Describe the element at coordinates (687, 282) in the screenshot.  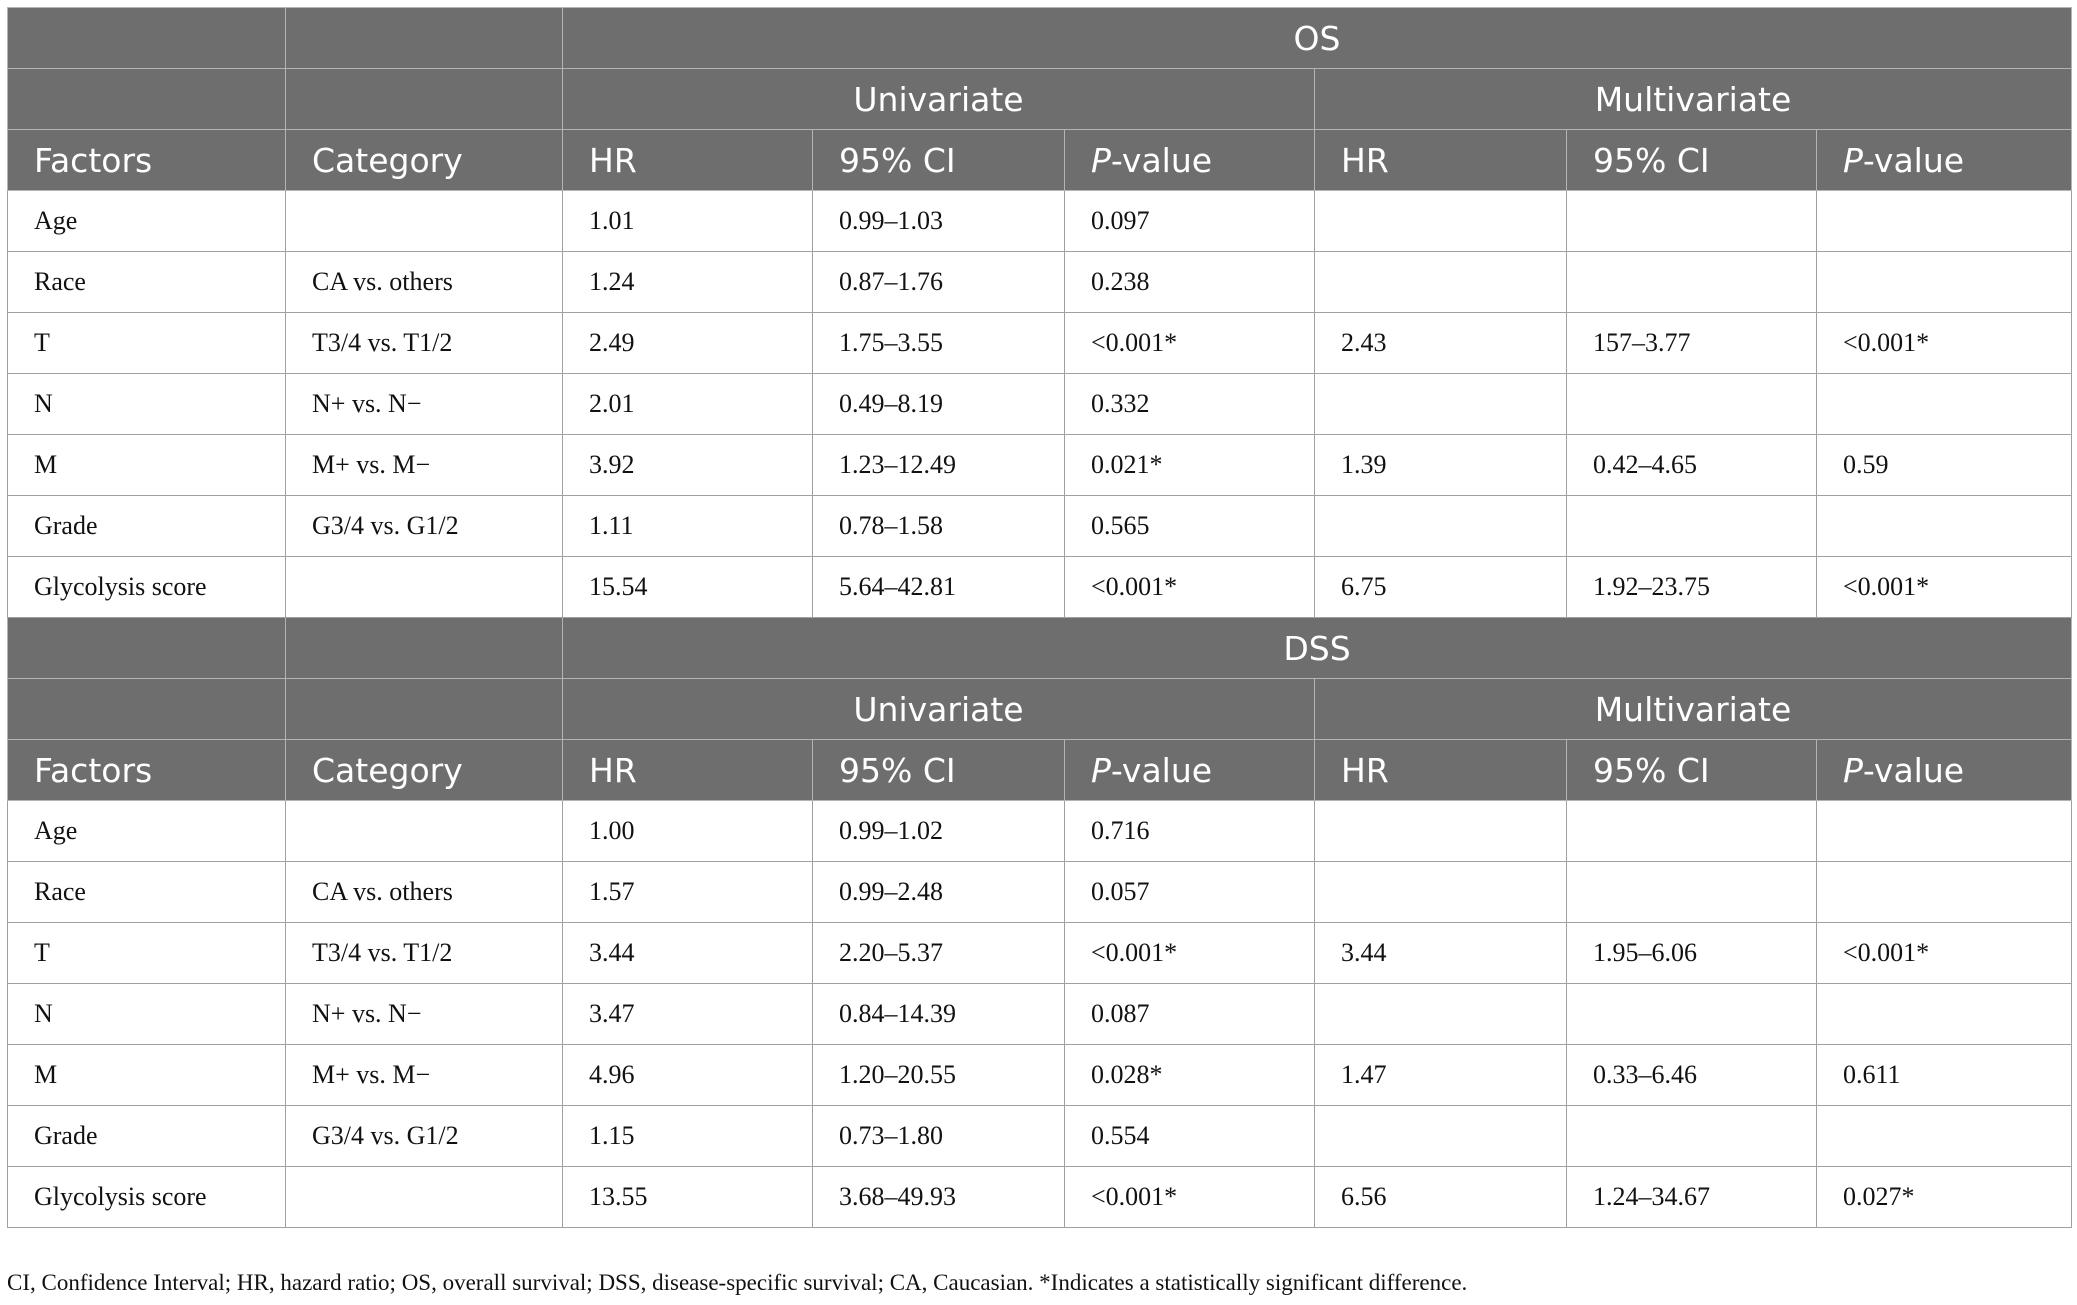
I see `data-cell: 1.24` at that location.